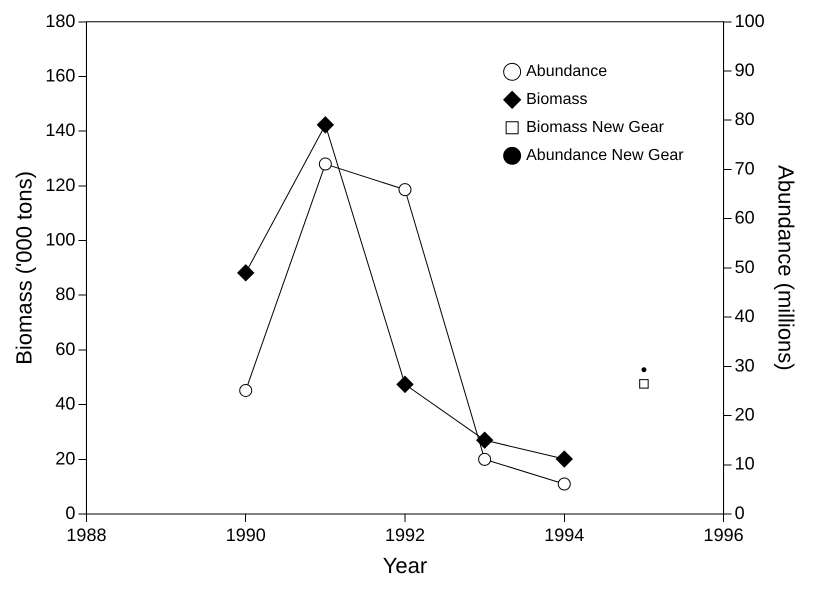  Describe the element at coordinates (744, 266) in the screenshot. I see `y2-tick-label: 50` at that location.